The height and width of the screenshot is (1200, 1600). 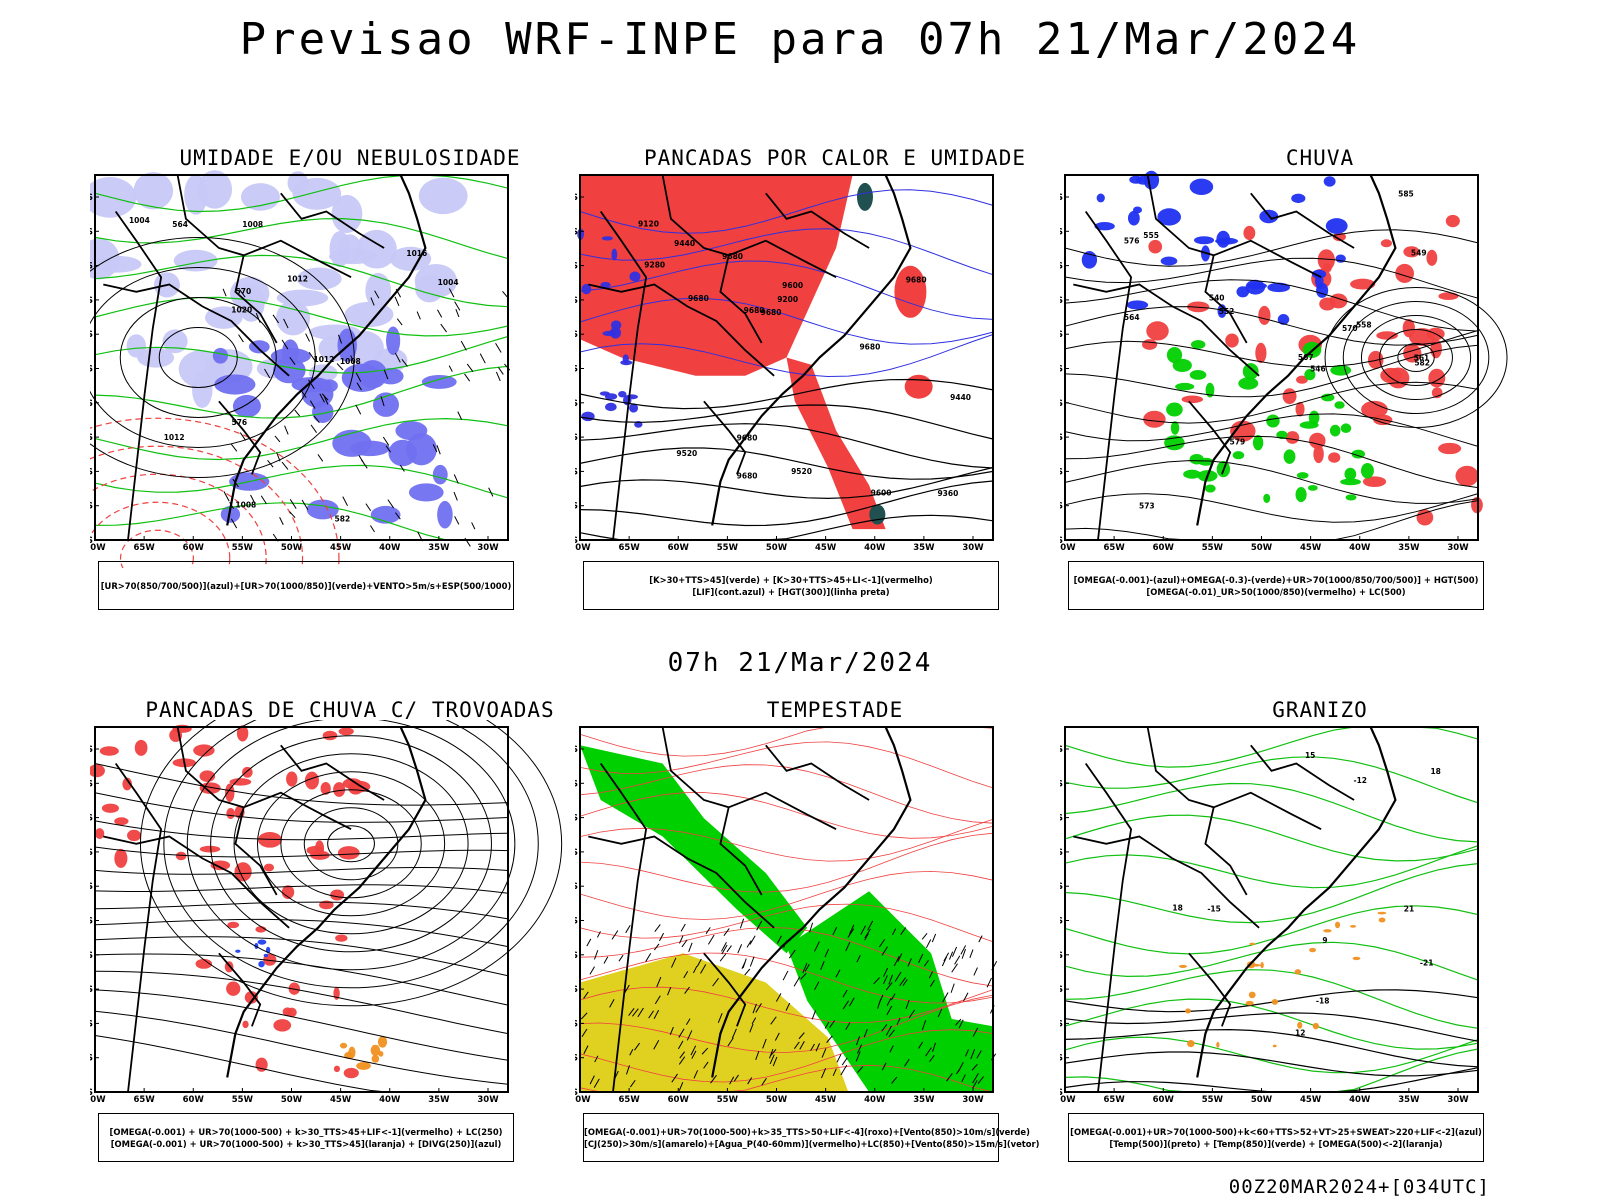 I want to click on contour-label: 9280, so click(x=654, y=264).